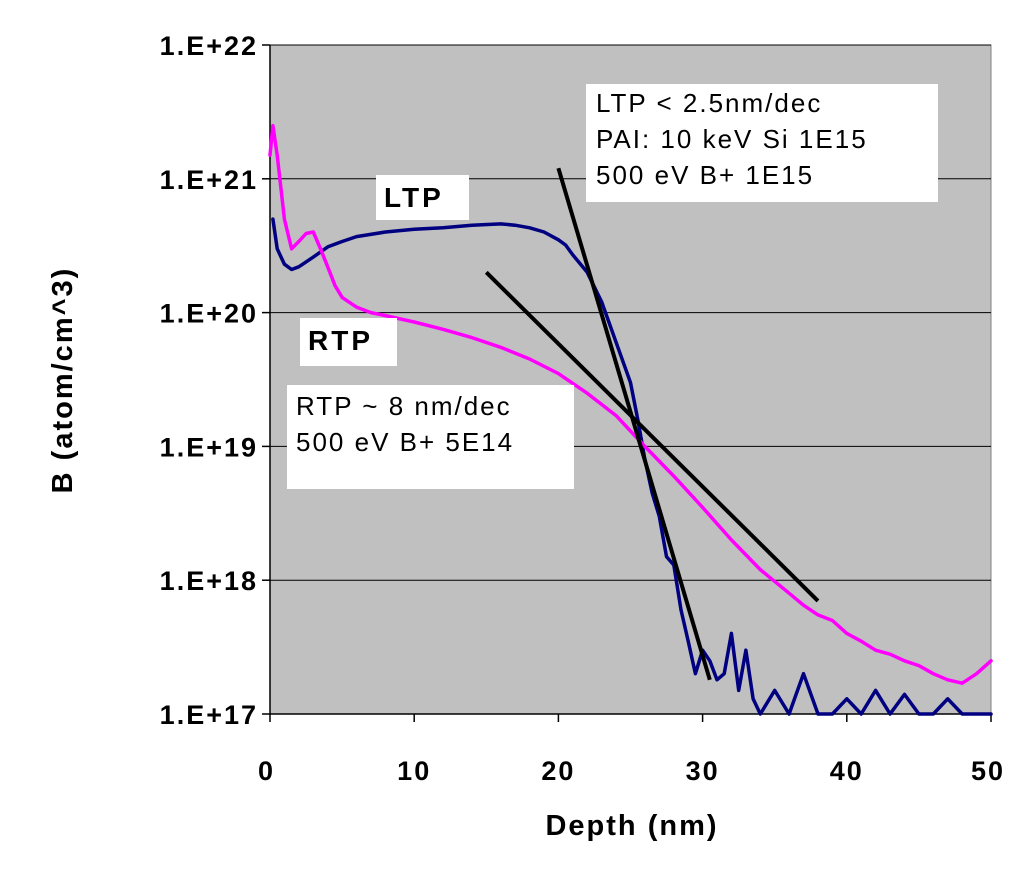 The image size is (1011, 872). Describe the element at coordinates (705, 175) in the screenshot. I see `ltp-note-line-3: 500 eV B+ 1E15` at that location.